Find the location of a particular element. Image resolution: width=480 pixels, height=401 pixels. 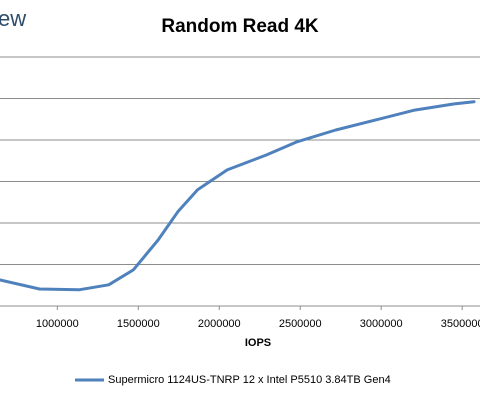

x-tick-label: 2500000 is located at coordinates (300, 324).